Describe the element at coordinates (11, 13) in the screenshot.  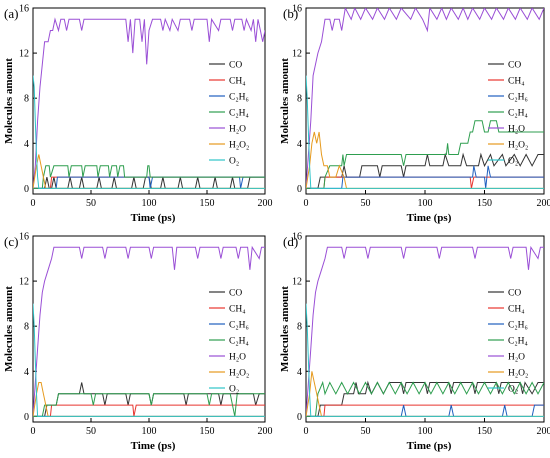
I see `panel-label: (a)` at that location.